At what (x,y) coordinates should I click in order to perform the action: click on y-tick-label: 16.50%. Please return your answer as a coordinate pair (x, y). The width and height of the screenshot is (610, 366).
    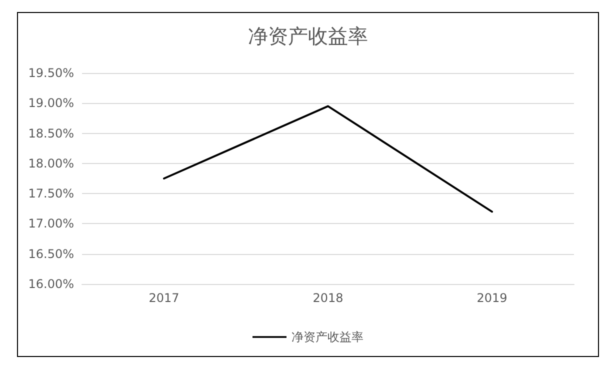
    Looking at the image, I should click on (51, 253).